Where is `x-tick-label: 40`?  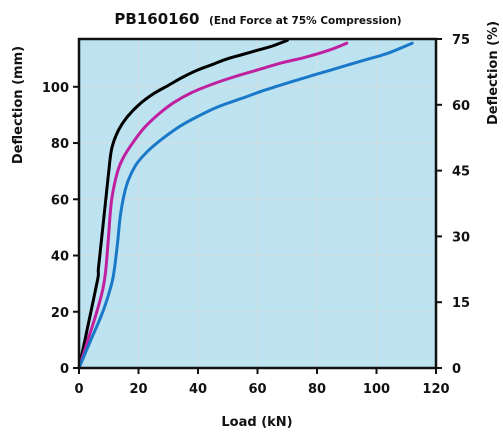
x-tick-label: 40 is located at coordinates (198, 389).